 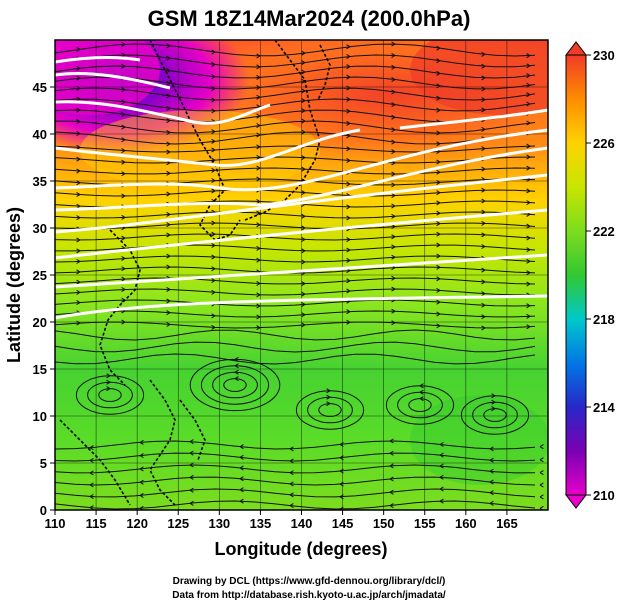 I want to click on y-tick-label: 5, so click(x=43, y=463).